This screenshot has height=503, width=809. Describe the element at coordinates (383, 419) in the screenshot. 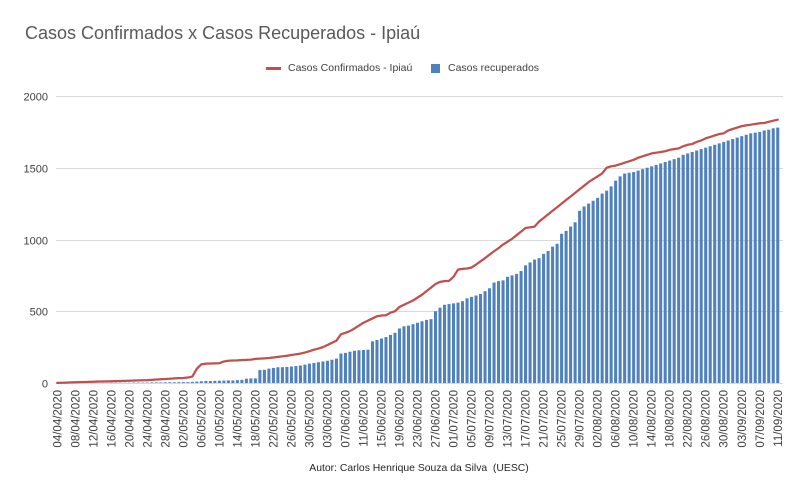

I see `x-tick-label: 15/06/2020` at that location.